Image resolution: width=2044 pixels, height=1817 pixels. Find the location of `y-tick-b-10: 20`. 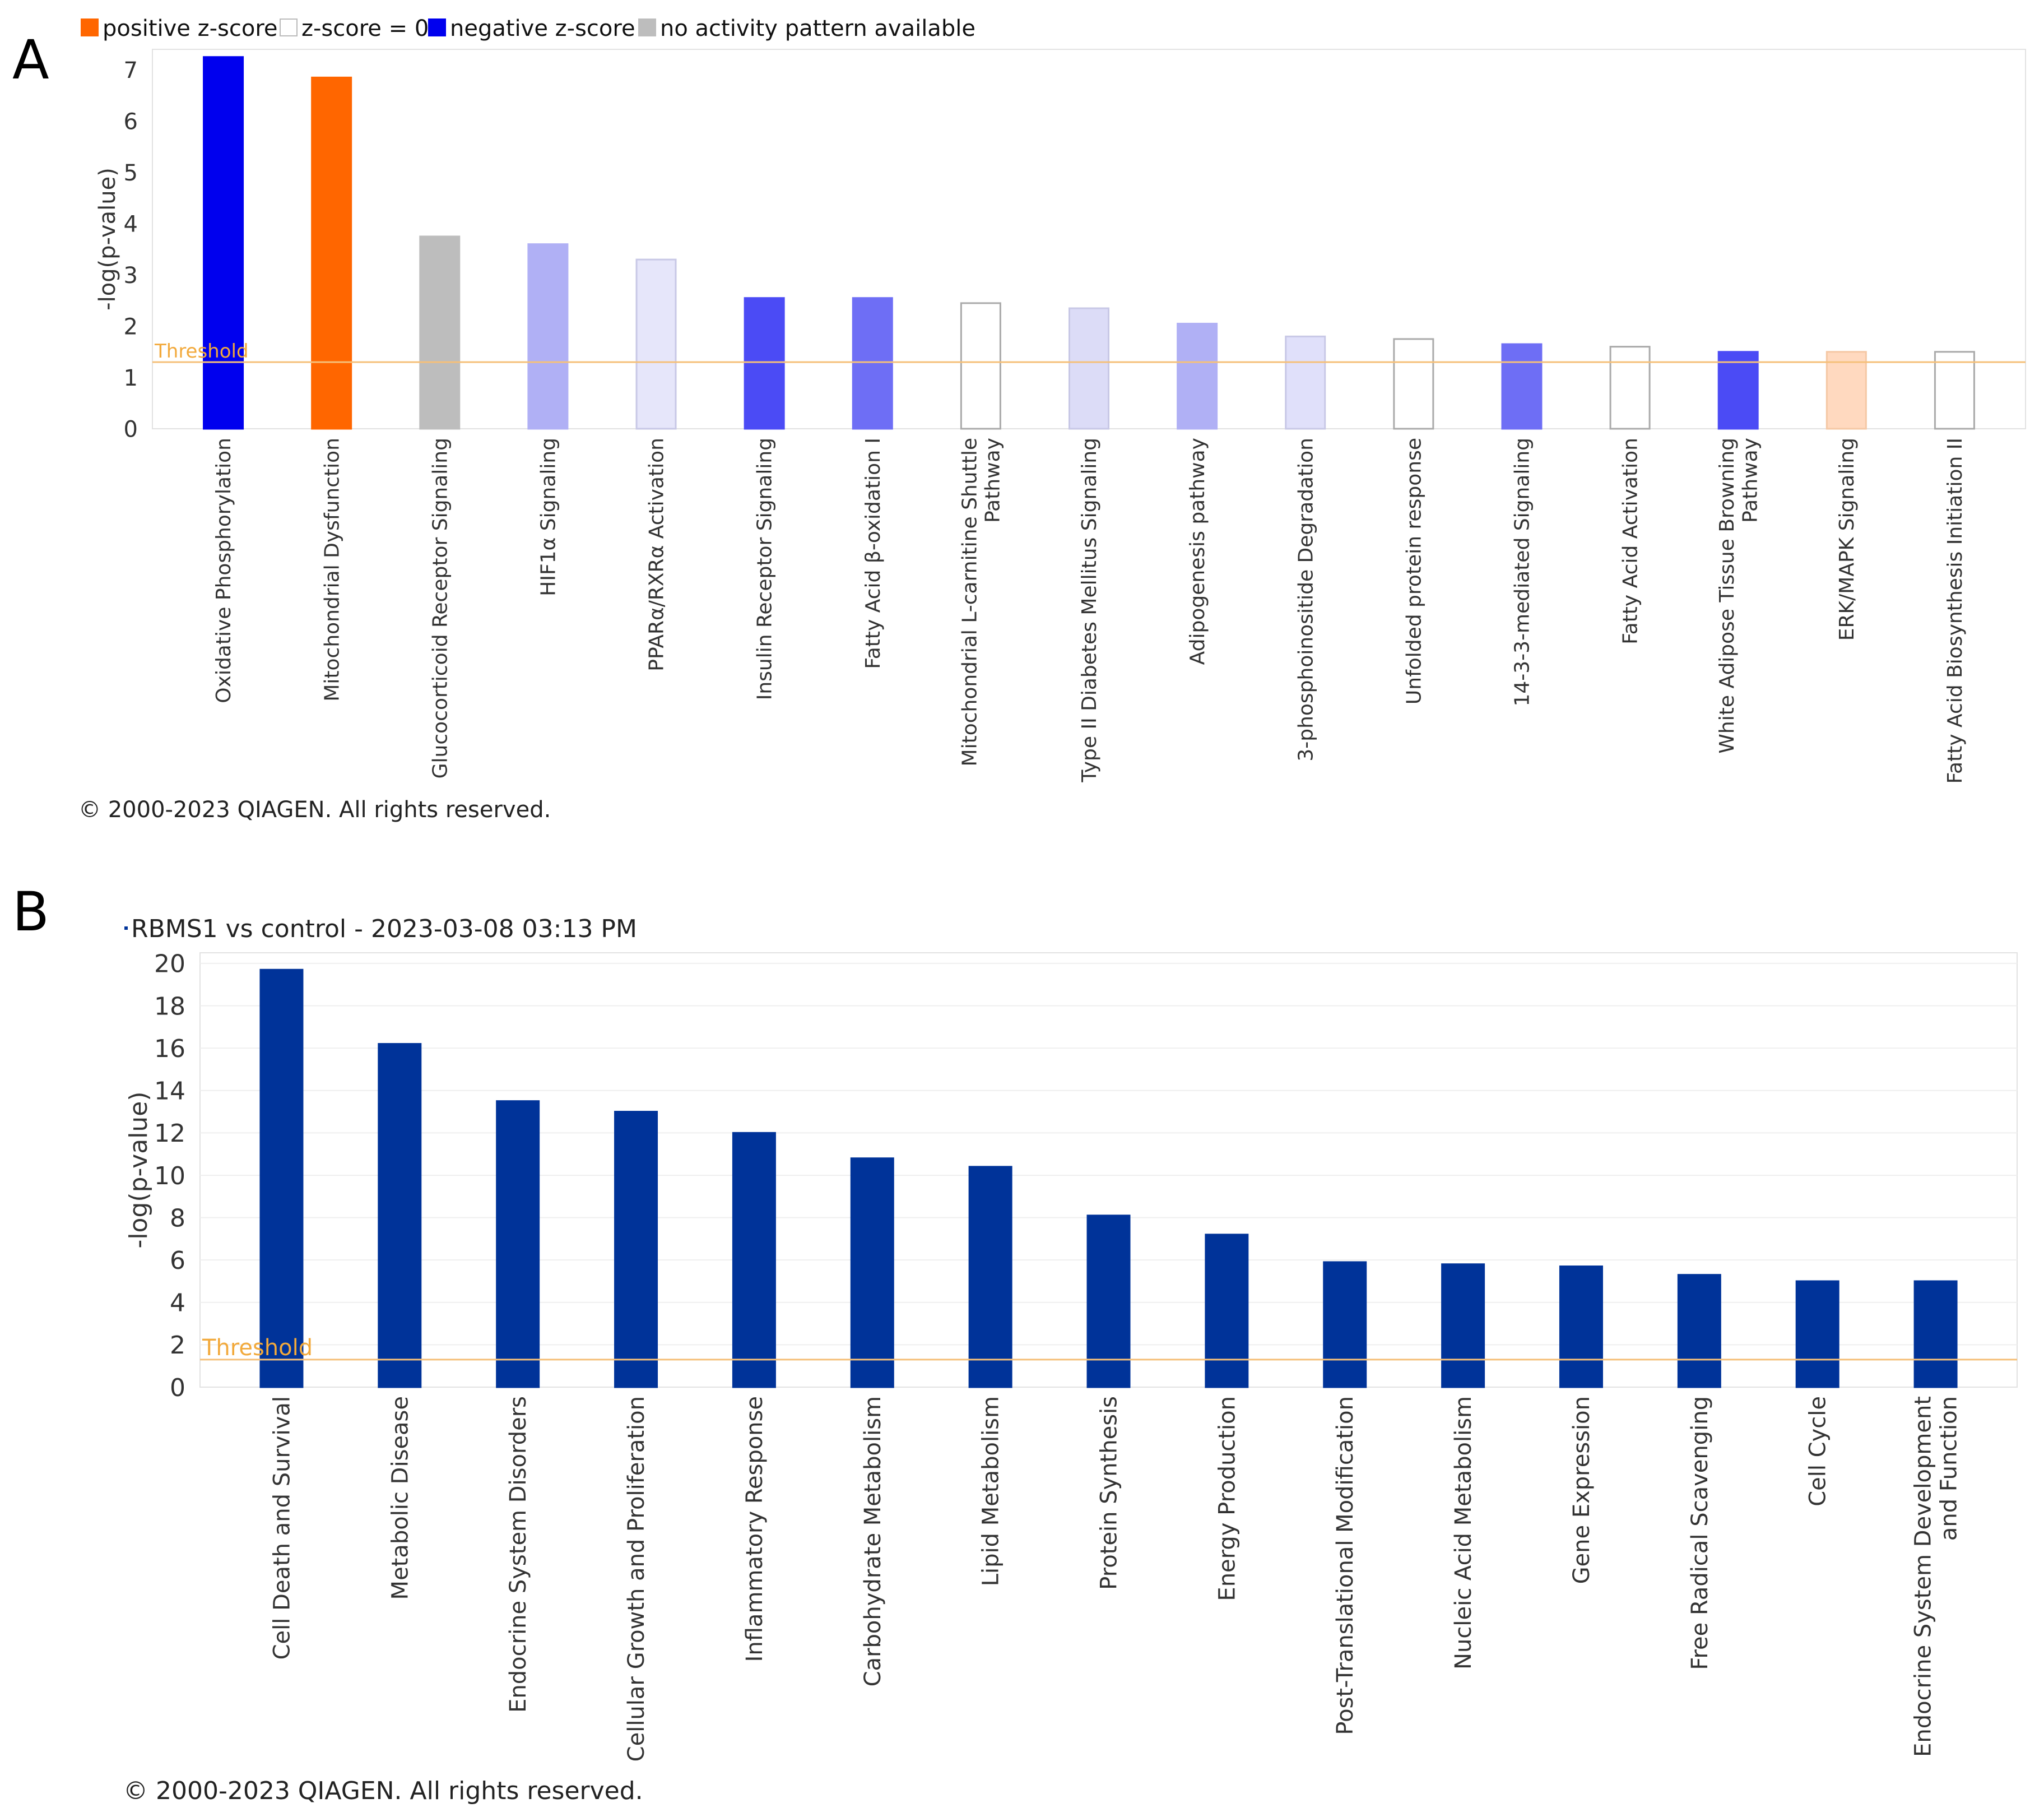

y-tick-b-10: 20 is located at coordinates (169, 964).